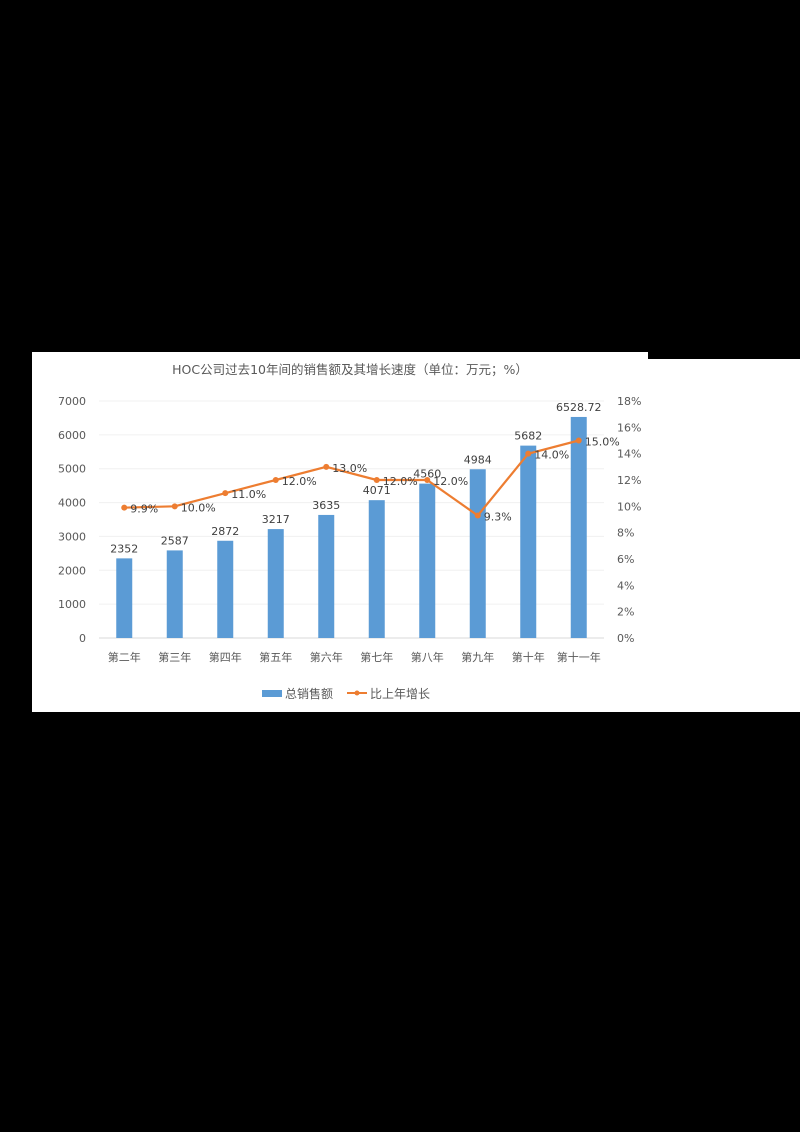  Describe the element at coordinates (175, 540) in the screenshot. I see `sales-bar-label: 2587` at that location.